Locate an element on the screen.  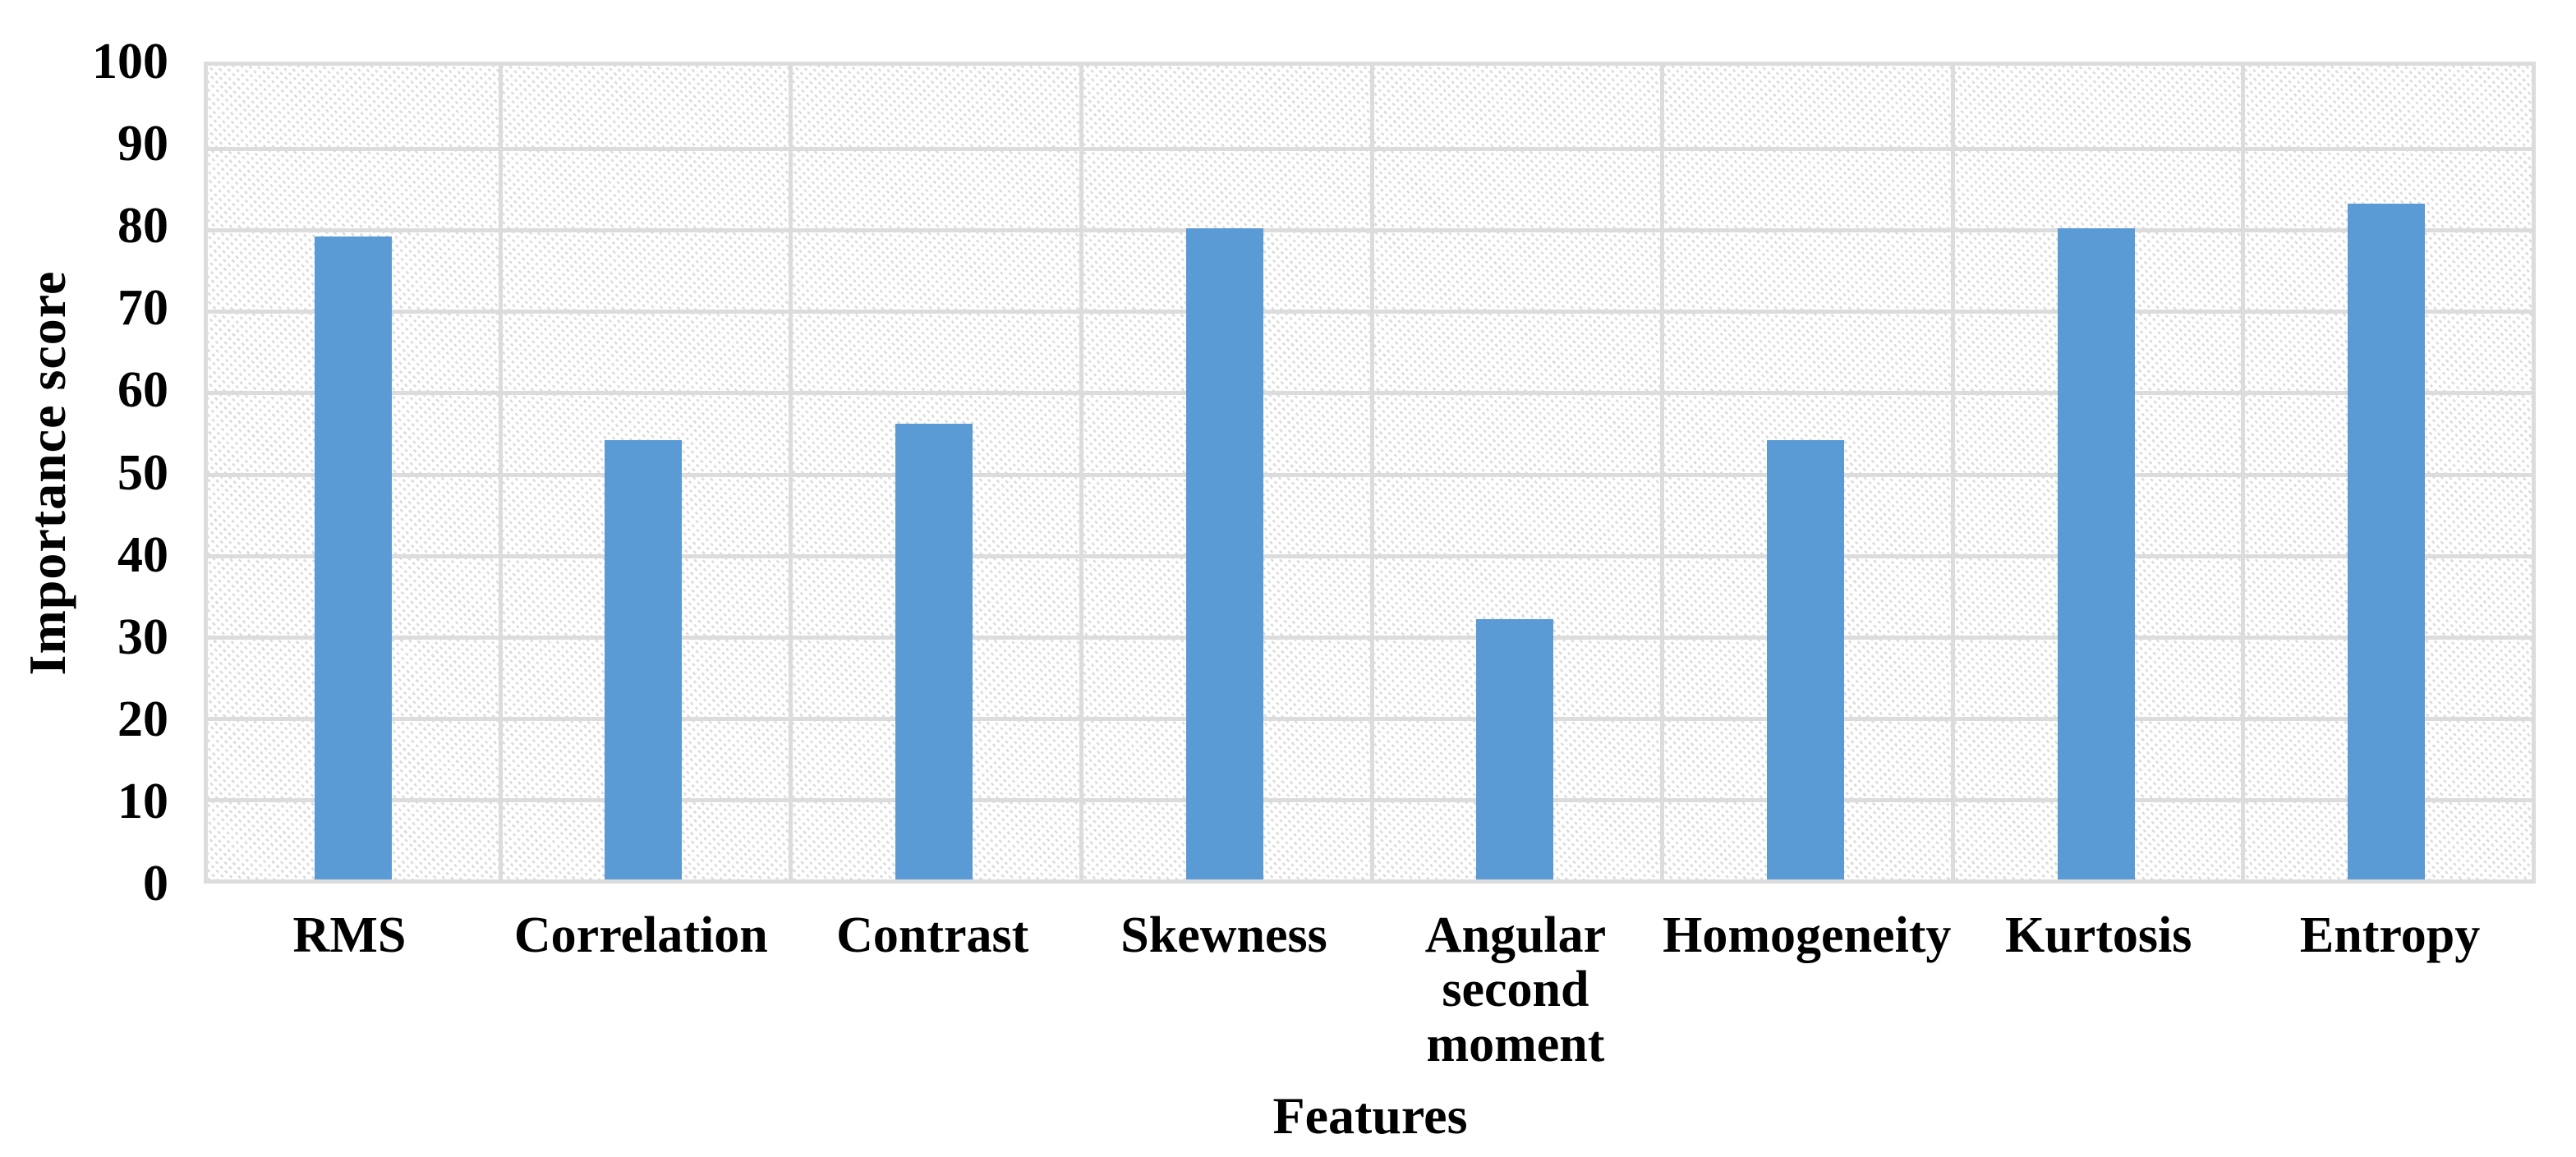
bar-kurtosis is located at coordinates (2096, 553).